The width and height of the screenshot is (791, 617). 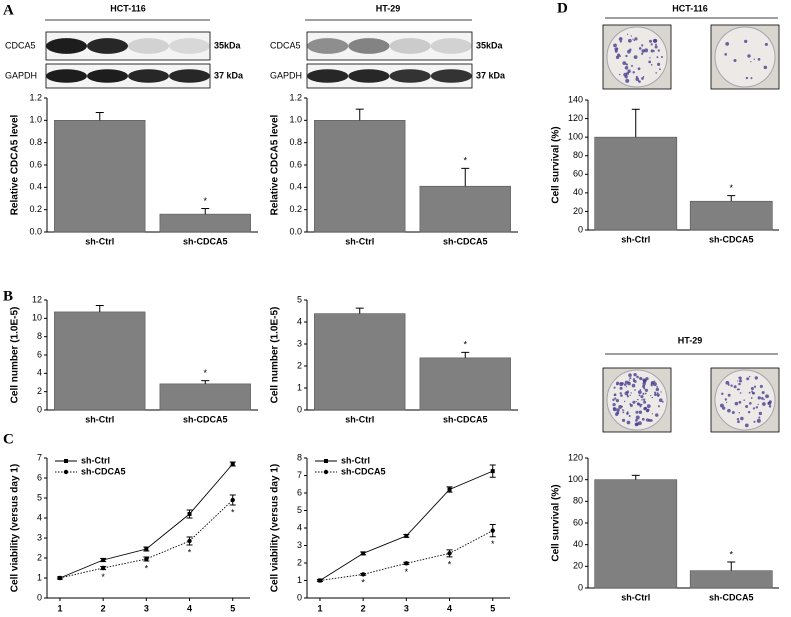 What do you see at coordinates (299, 343) in the screenshot?
I see `y-tick-label: 3` at bounding box center [299, 343].